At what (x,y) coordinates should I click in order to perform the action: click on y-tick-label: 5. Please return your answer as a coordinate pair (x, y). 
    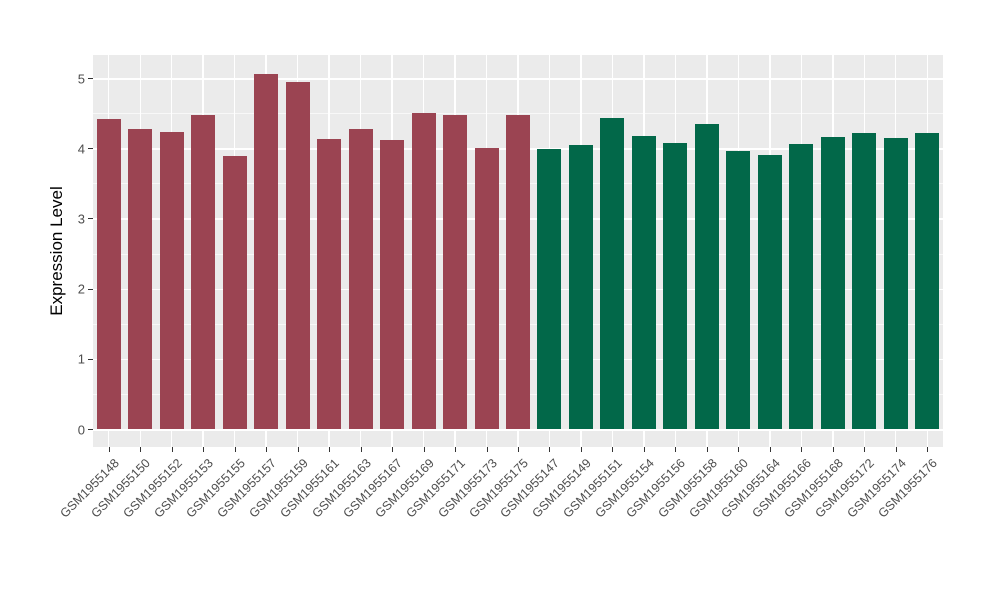
    Looking at the image, I should click on (81, 78).